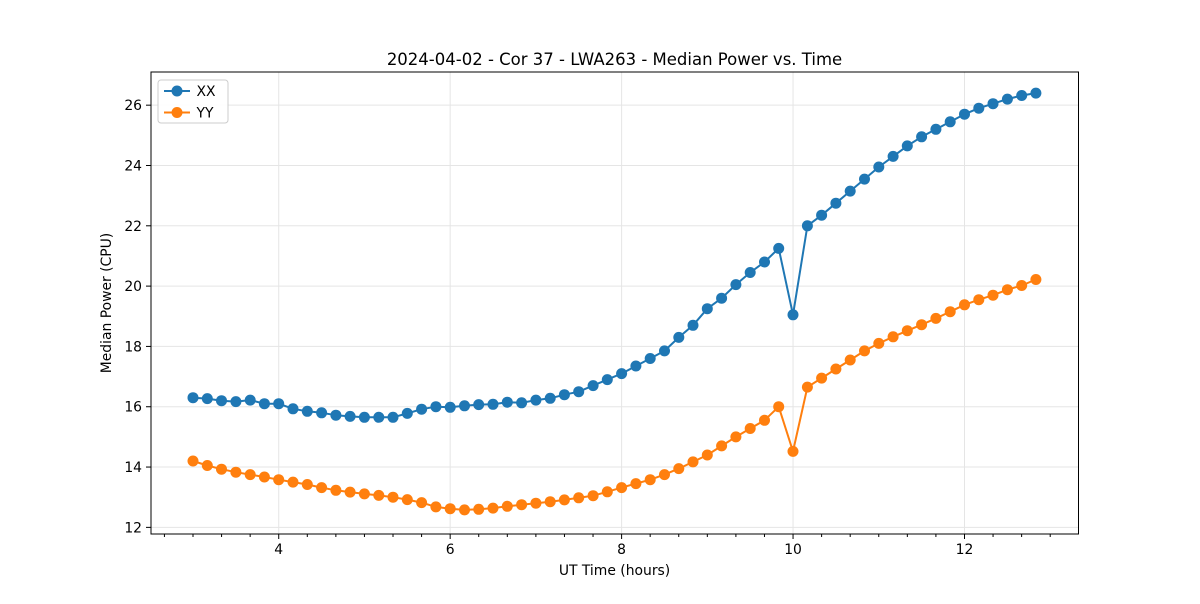 The height and width of the screenshot is (604, 1200). What do you see at coordinates (207, 92) in the screenshot?
I see `legend-label: XX` at bounding box center [207, 92].